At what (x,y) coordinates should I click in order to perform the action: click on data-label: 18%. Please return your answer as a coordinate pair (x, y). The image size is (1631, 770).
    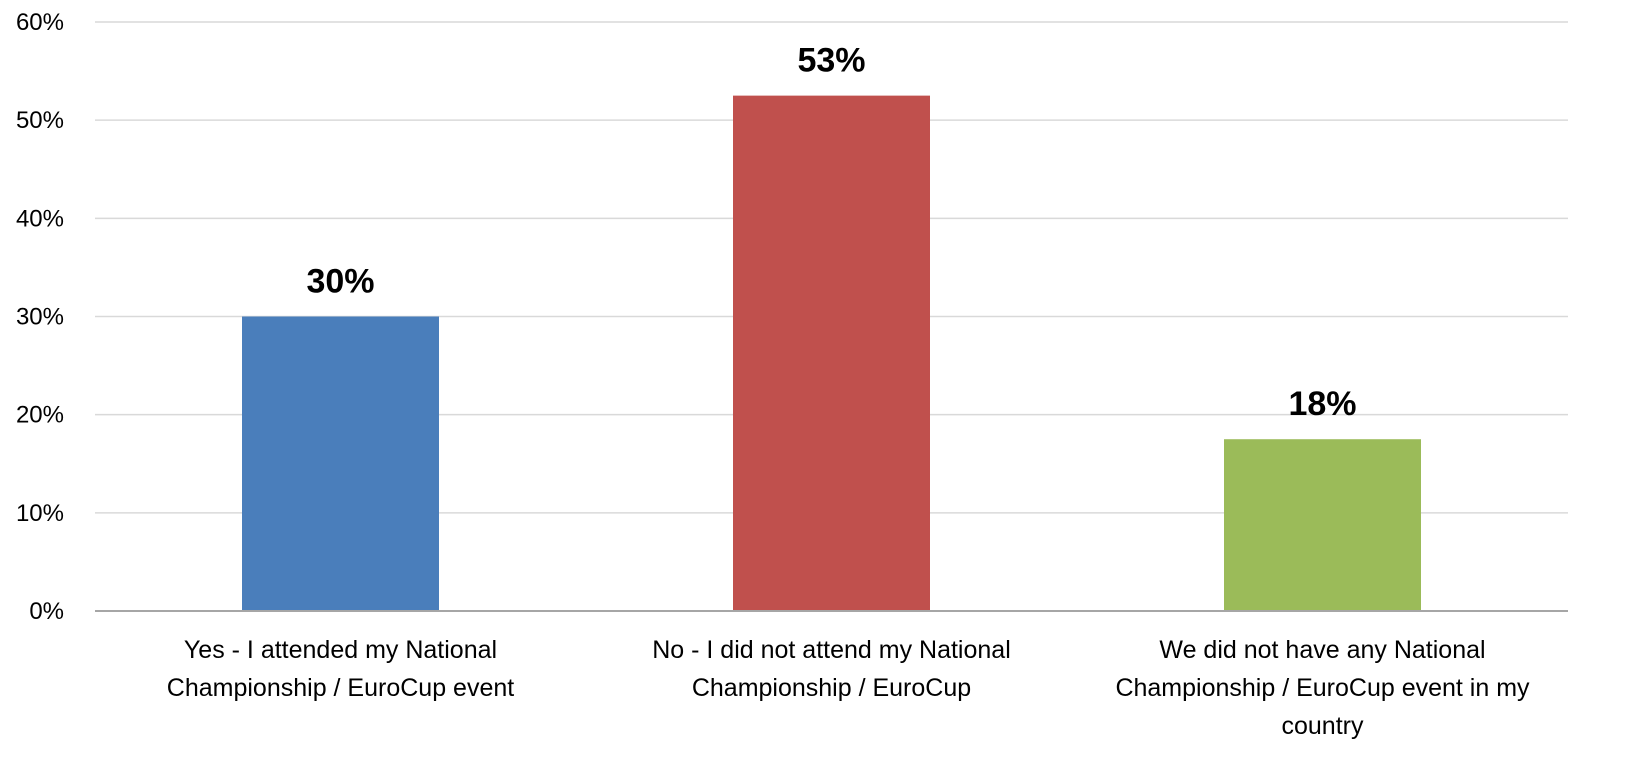
    Looking at the image, I should click on (1322, 404).